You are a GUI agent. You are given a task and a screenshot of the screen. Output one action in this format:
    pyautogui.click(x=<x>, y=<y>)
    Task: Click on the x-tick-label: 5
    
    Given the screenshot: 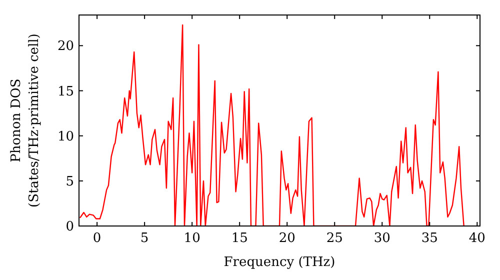 What is the action you would take?
    pyautogui.click(x=144, y=238)
    